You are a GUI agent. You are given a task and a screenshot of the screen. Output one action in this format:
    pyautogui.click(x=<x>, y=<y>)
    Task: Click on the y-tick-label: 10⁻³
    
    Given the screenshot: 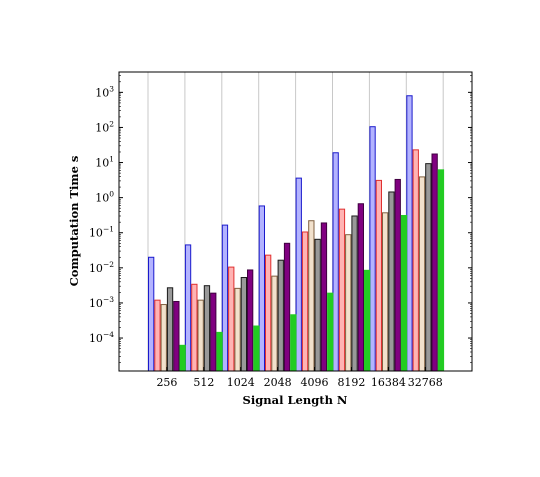 What is the action you would take?
    pyautogui.click(x=101, y=302)
    